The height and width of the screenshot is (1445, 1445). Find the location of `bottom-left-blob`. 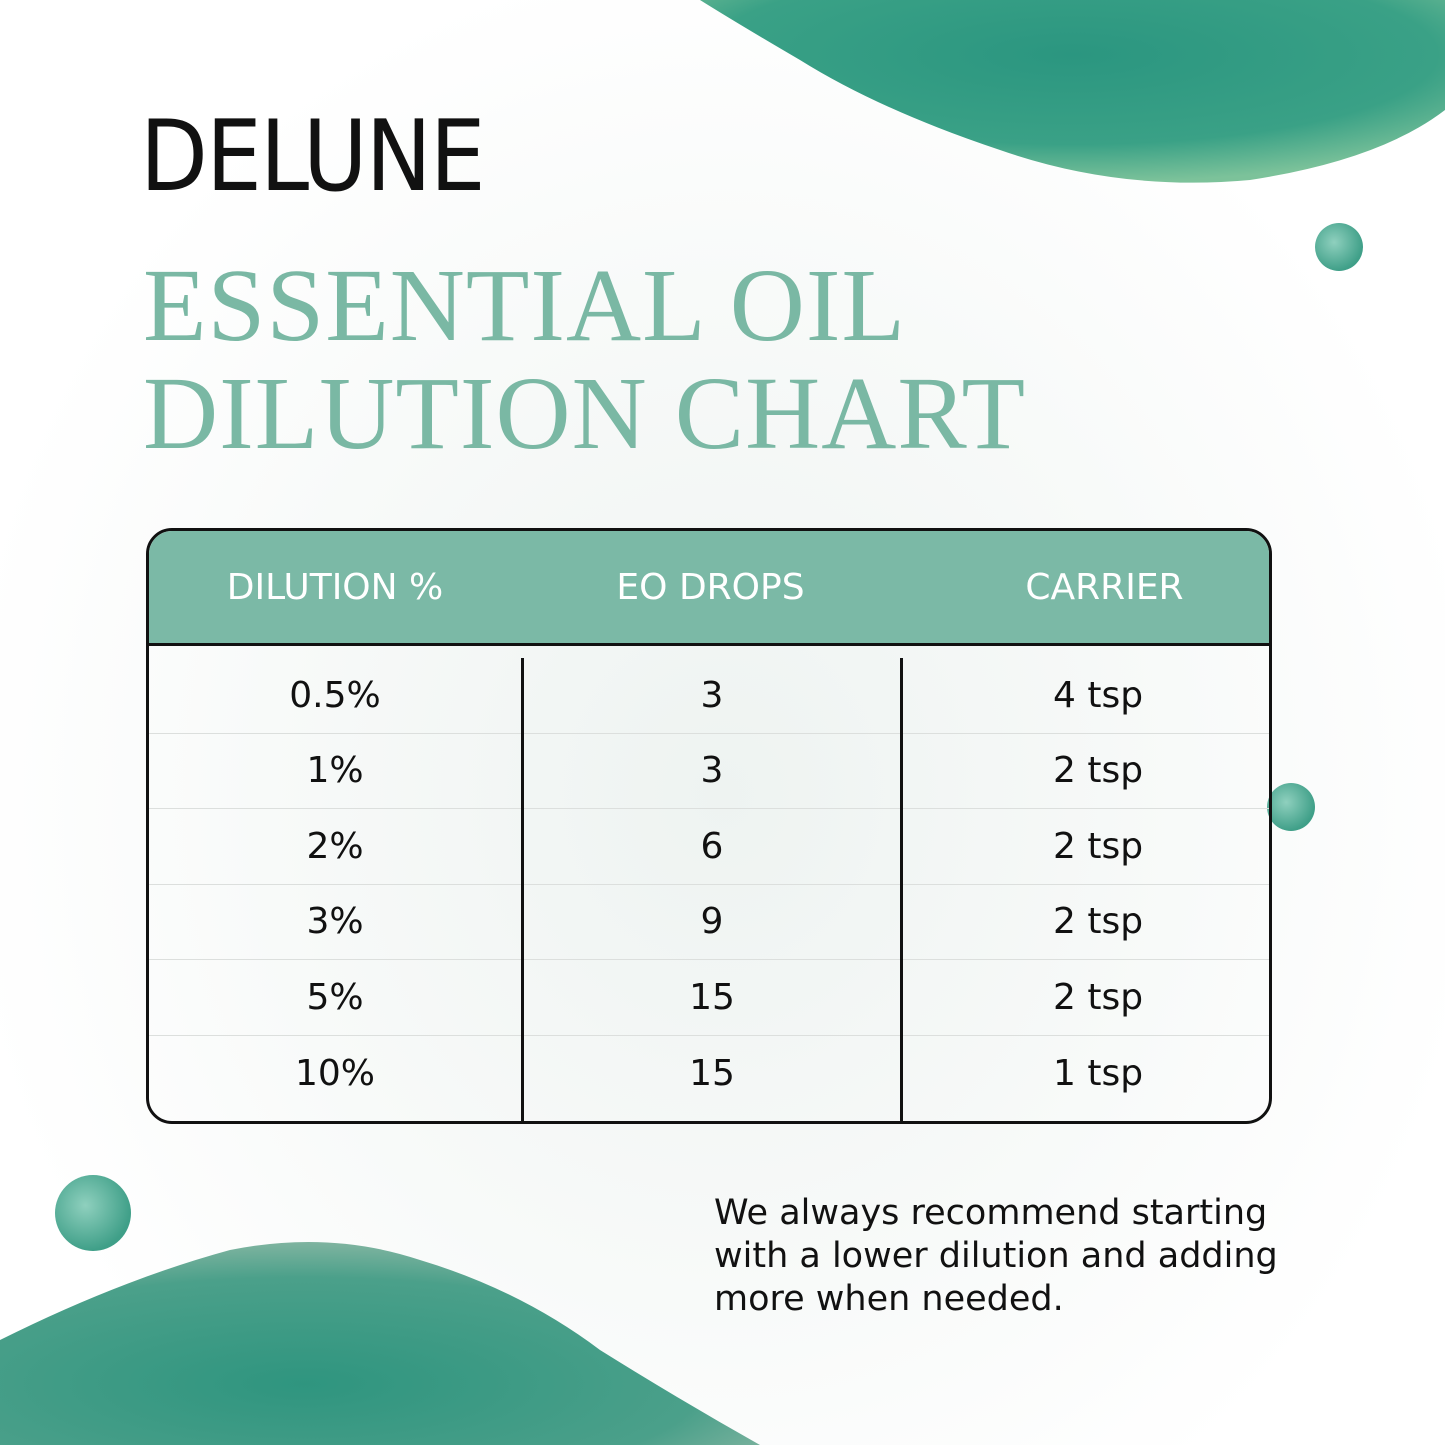

bottom-left-blob is located at coordinates (380, 1343).